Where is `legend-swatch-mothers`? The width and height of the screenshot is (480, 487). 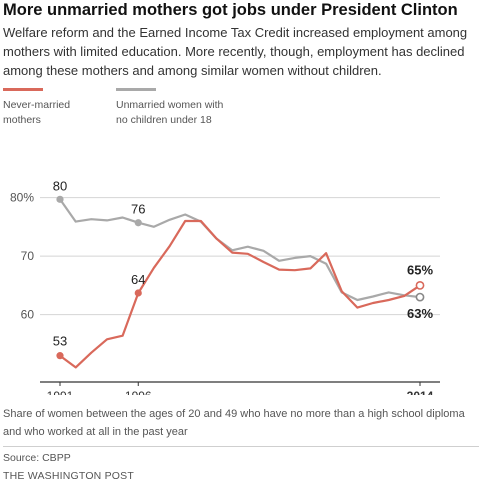 legend-swatch-mothers is located at coordinates (23, 89).